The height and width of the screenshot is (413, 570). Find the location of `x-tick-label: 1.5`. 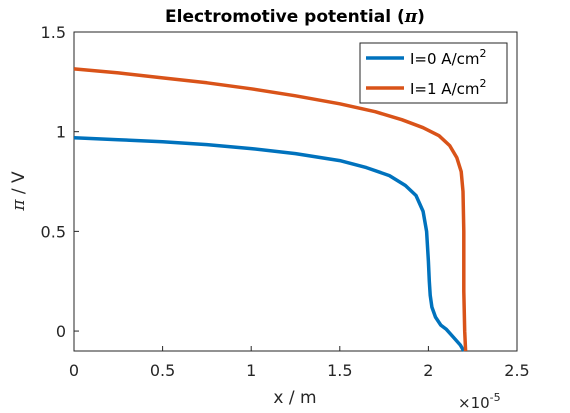

x-tick-label: 1.5 is located at coordinates (339, 370).